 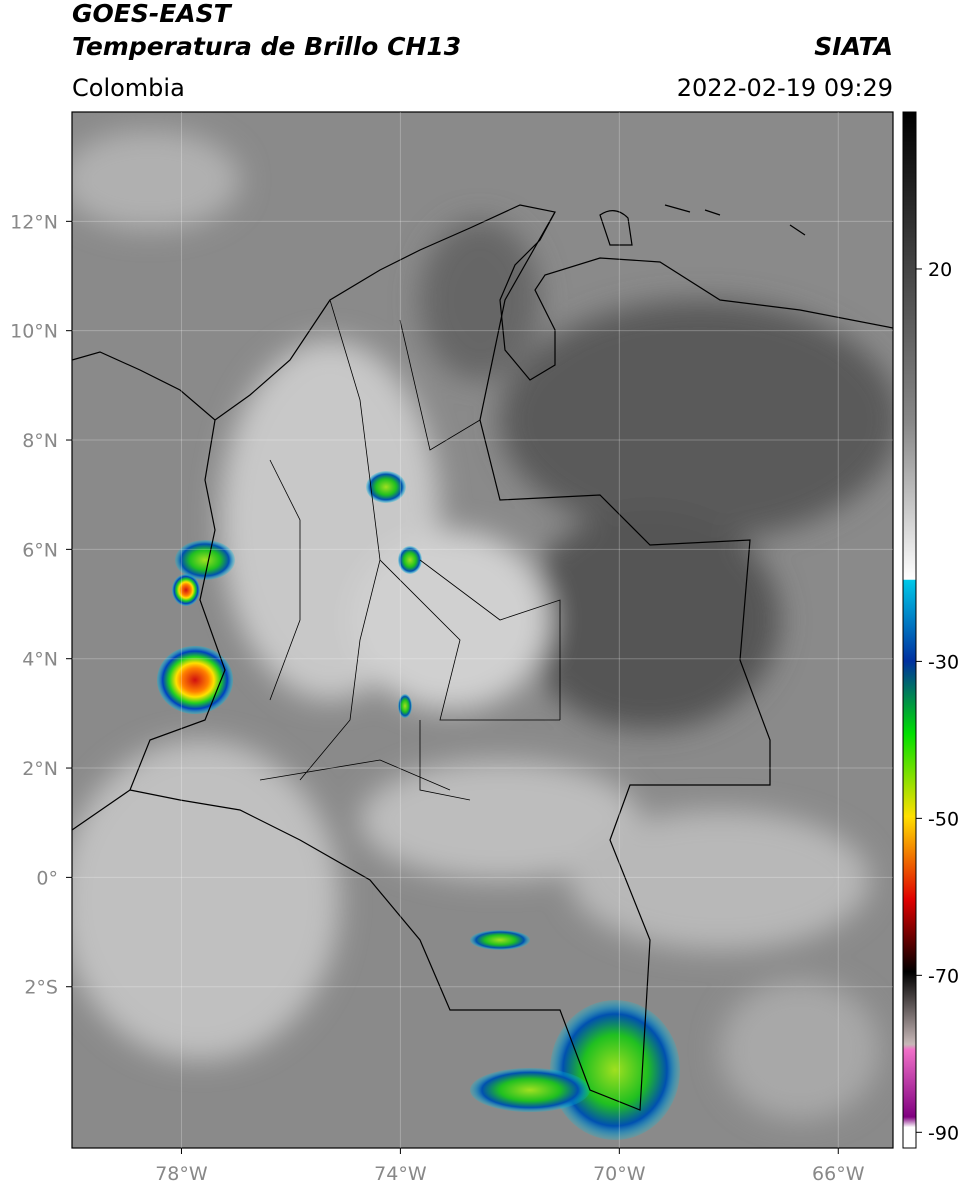 What do you see at coordinates (181, 1174) in the screenshot?
I see `lon-tick-label: 78°W` at bounding box center [181, 1174].